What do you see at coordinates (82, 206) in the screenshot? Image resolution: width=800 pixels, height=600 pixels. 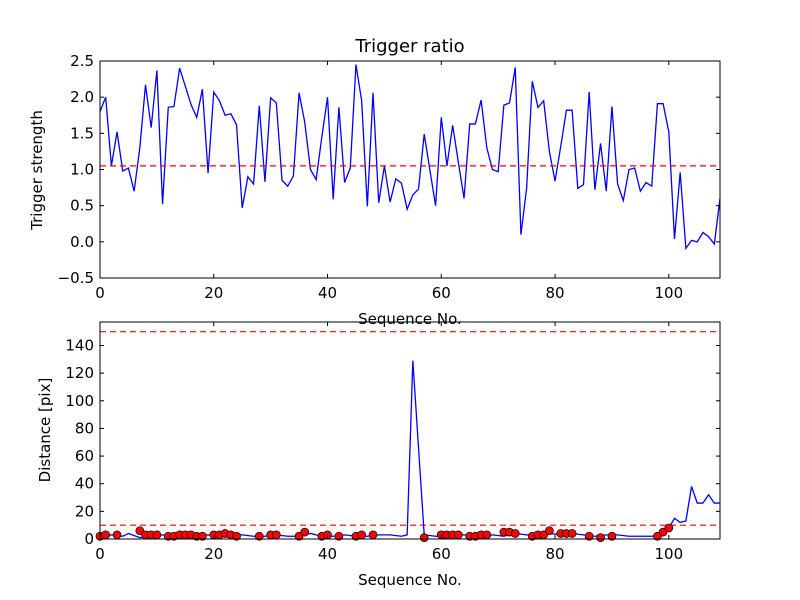 I see `top-y-tick-label: 0.5` at bounding box center [82, 206].